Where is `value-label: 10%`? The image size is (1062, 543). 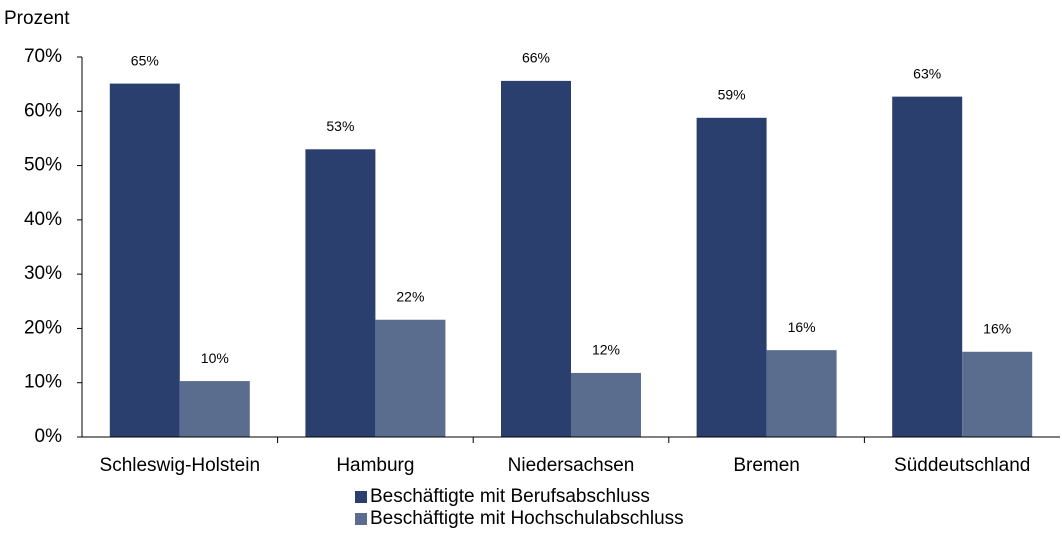
value-label: 10% is located at coordinates (215, 358).